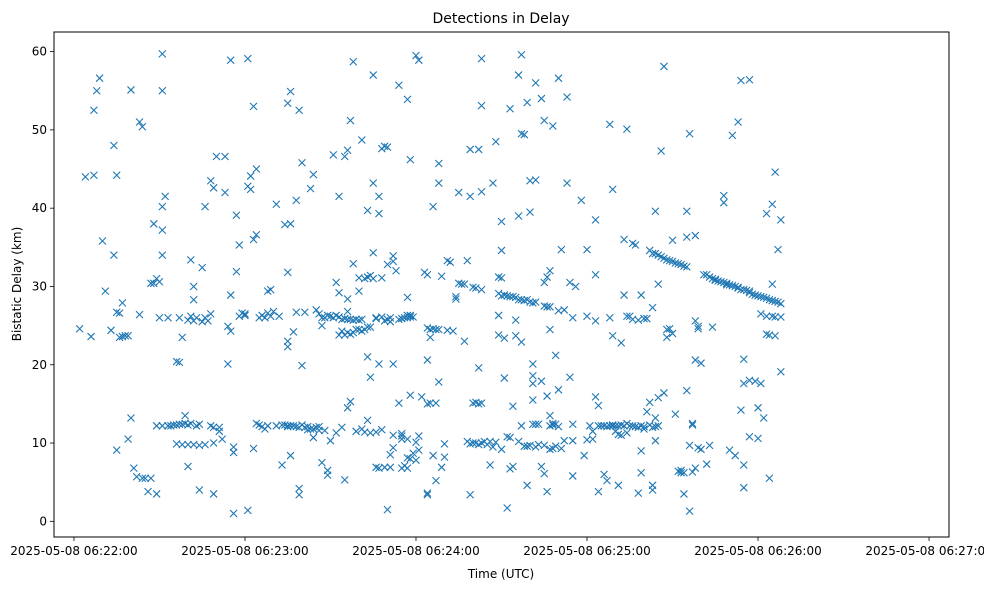 This screenshot has height=590, width=984. Describe the element at coordinates (73, 551) in the screenshot. I see `x-tick-label: 2025-05-08 06:22:00` at that location.